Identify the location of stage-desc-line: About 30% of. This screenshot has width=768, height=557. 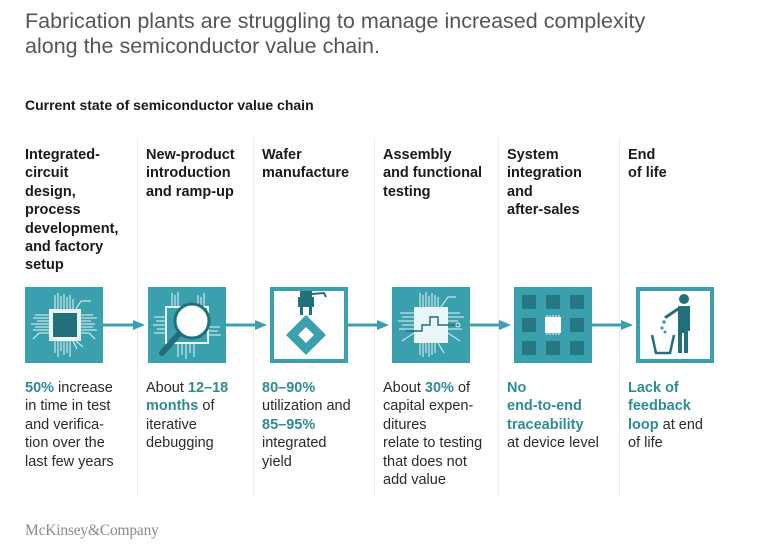
(432, 388).